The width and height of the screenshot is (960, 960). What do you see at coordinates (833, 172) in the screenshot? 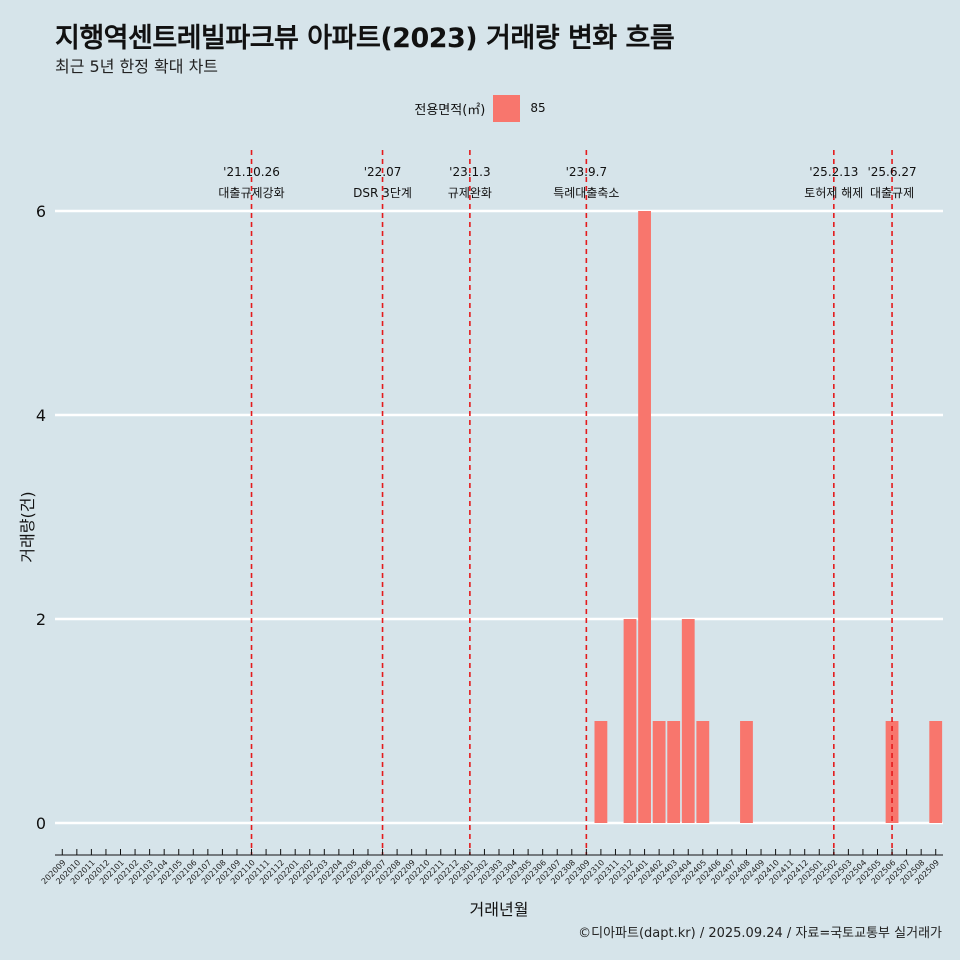
I see `event-date-label: '25.2.13` at bounding box center [833, 172].